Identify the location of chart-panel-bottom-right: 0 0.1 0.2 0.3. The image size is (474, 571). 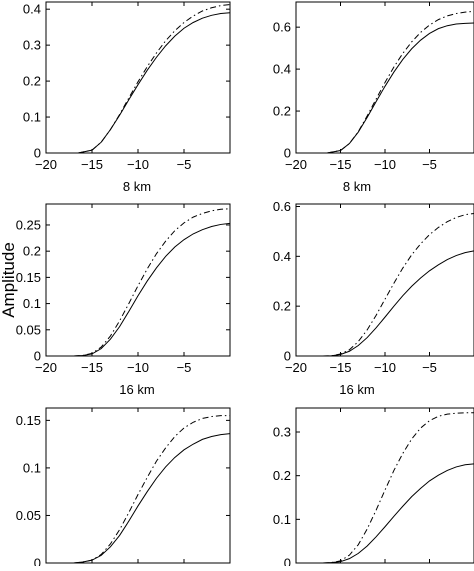
(373, 489).